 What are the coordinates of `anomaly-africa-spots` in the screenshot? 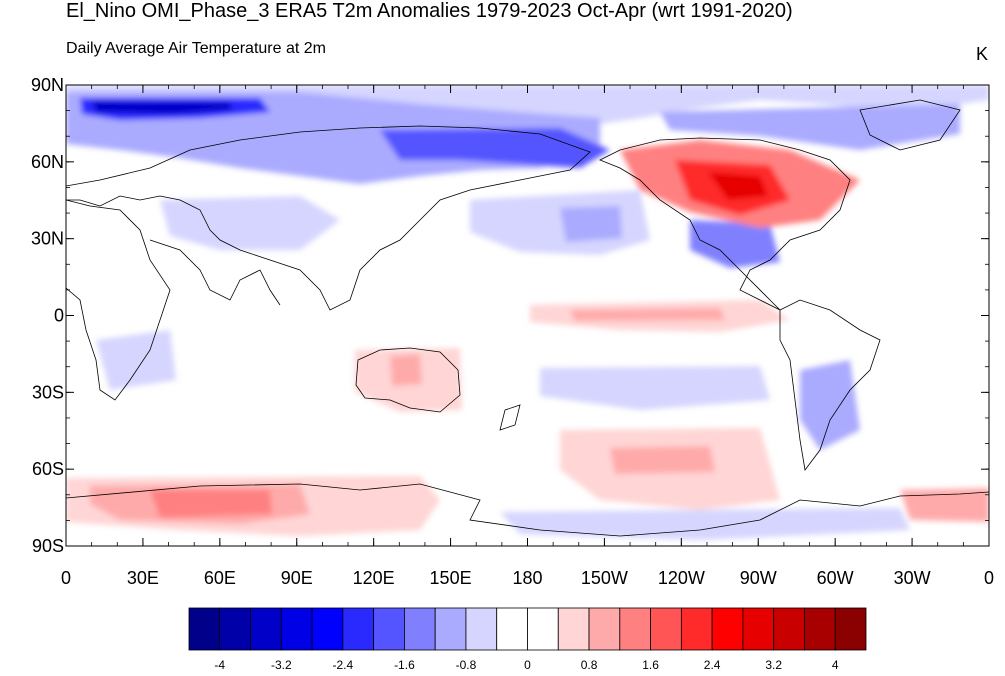 It's located at (136, 360).